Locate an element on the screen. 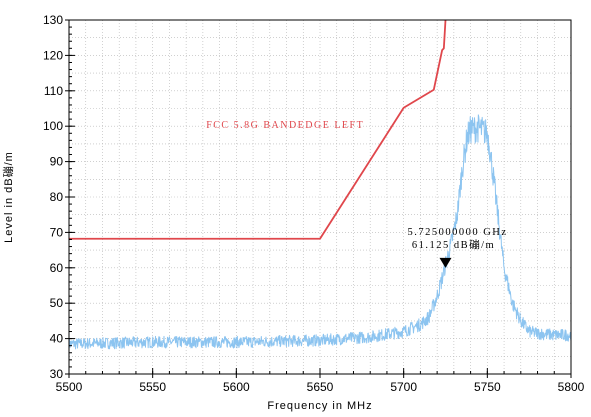  x-axis-title: Frequency in MHz is located at coordinates (319, 406).